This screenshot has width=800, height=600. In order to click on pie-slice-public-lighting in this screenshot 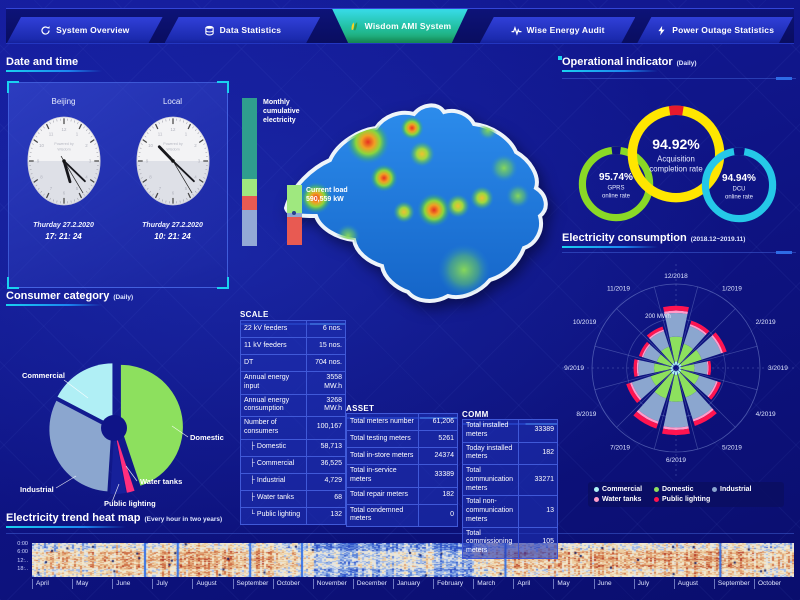, I will do `click(118, 462)`.